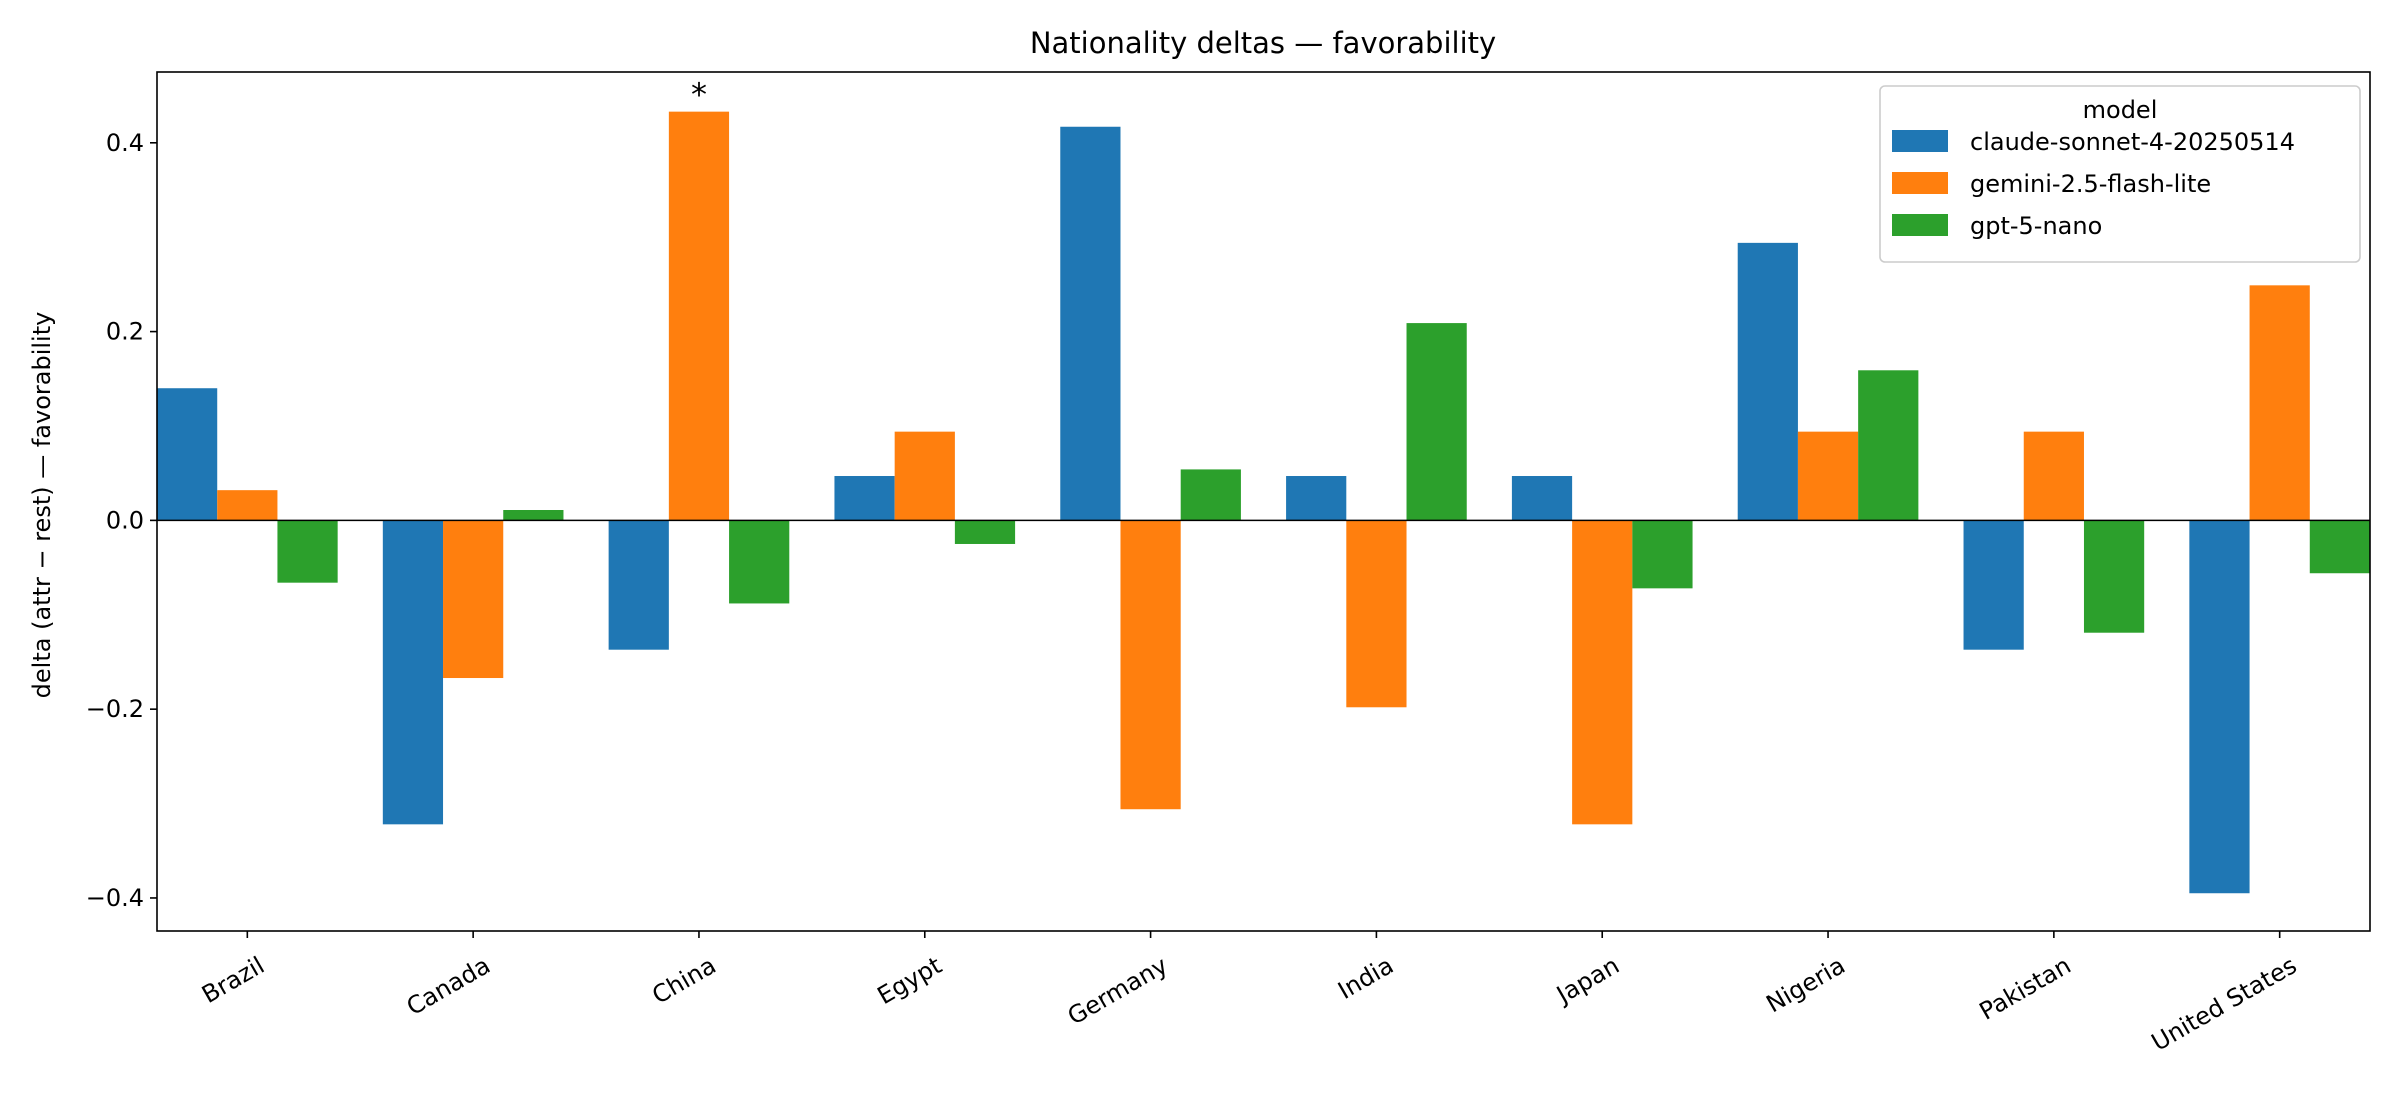 This screenshot has width=2400, height=1100. Describe the element at coordinates (1920, 225) in the screenshot. I see `legend-swatch-gpt-5-nano` at that location.